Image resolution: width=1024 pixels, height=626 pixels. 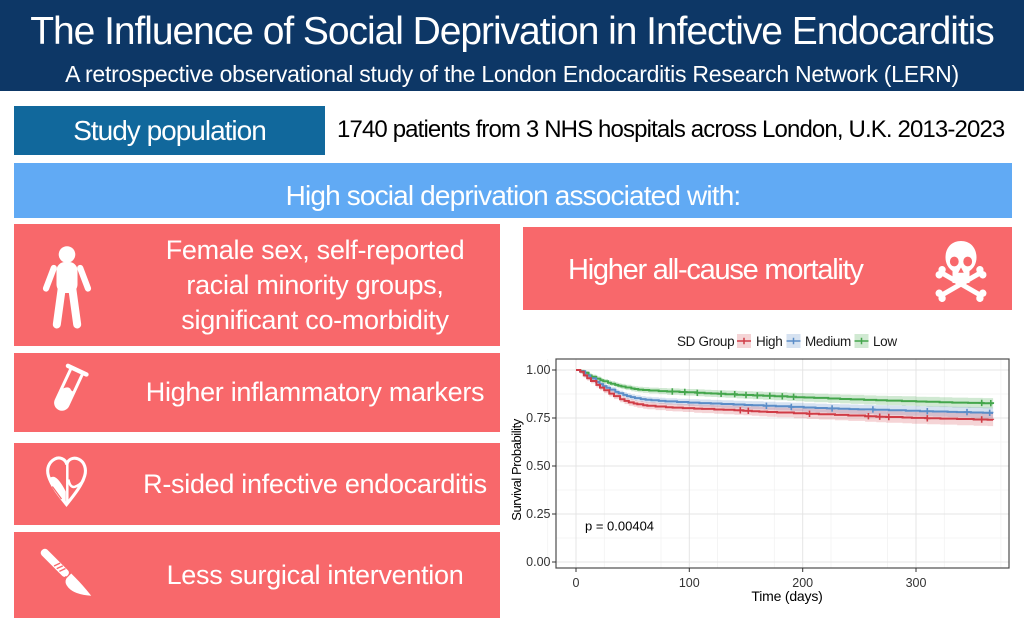 I want to click on svg-text: Survival Probability, so click(x=516, y=469).